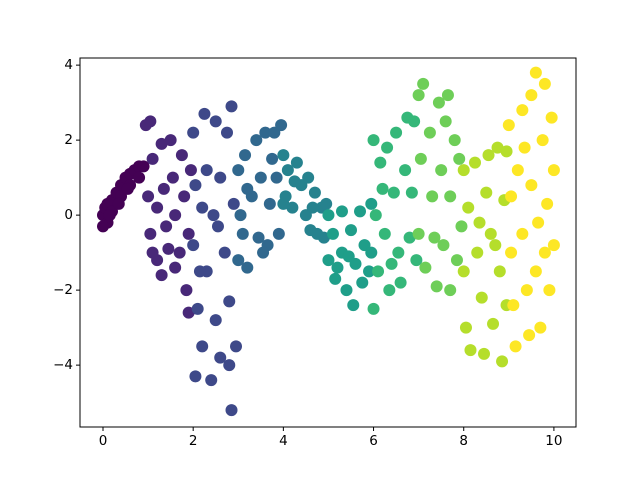  What do you see at coordinates (373, 441) in the screenshot?
I see `x-tick-label: 6` at bounding box center [373, 441].